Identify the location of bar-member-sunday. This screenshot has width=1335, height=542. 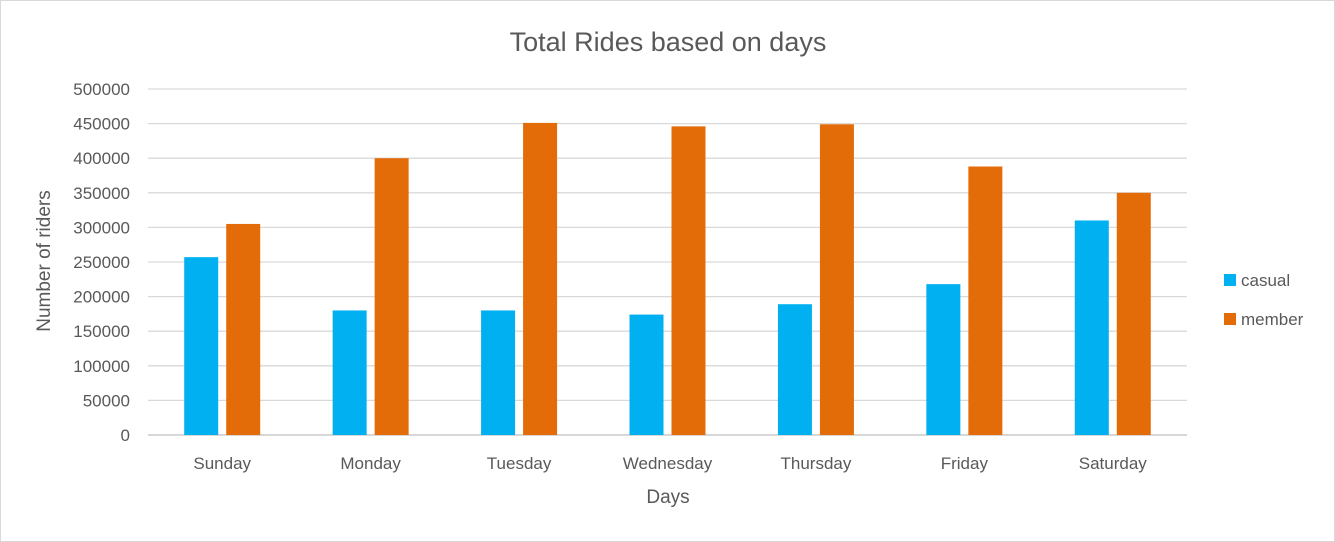
(243, 329).